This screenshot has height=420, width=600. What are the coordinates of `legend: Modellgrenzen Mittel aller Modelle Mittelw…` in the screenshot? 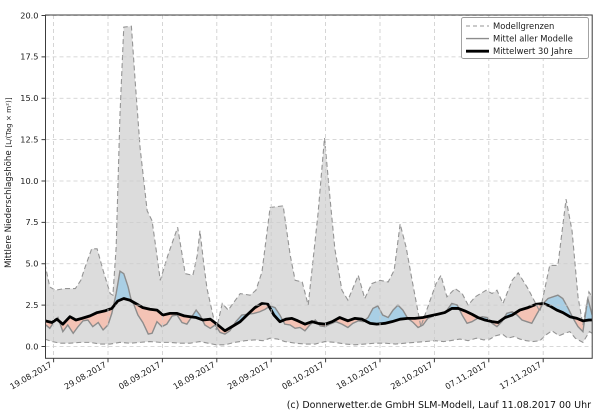 It's located at (525, 38).